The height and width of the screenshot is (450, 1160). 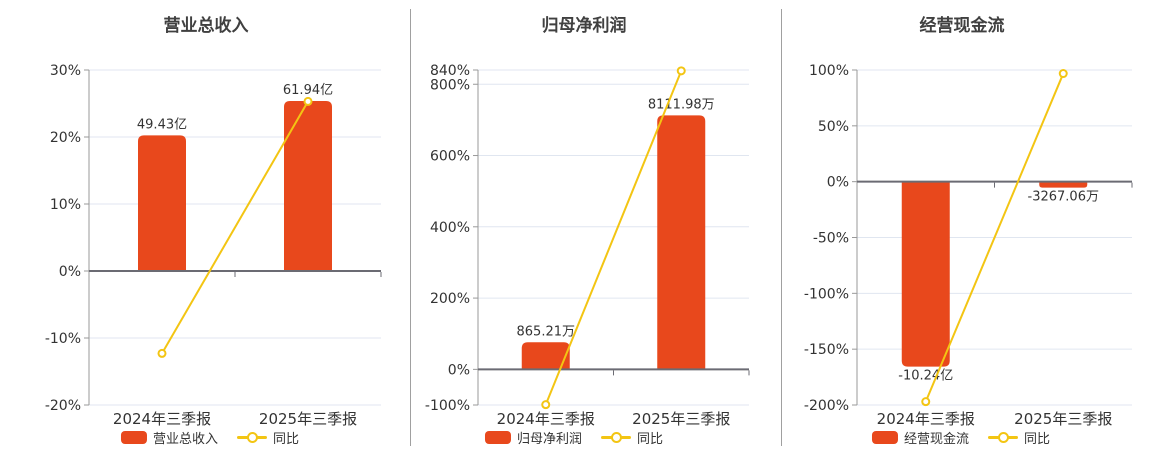 What do you see at coordinates (1019, 437) in the screenshot?
I see `legend-item-cash-flow-yoy: 同比` at bounding box center [1019, 437].